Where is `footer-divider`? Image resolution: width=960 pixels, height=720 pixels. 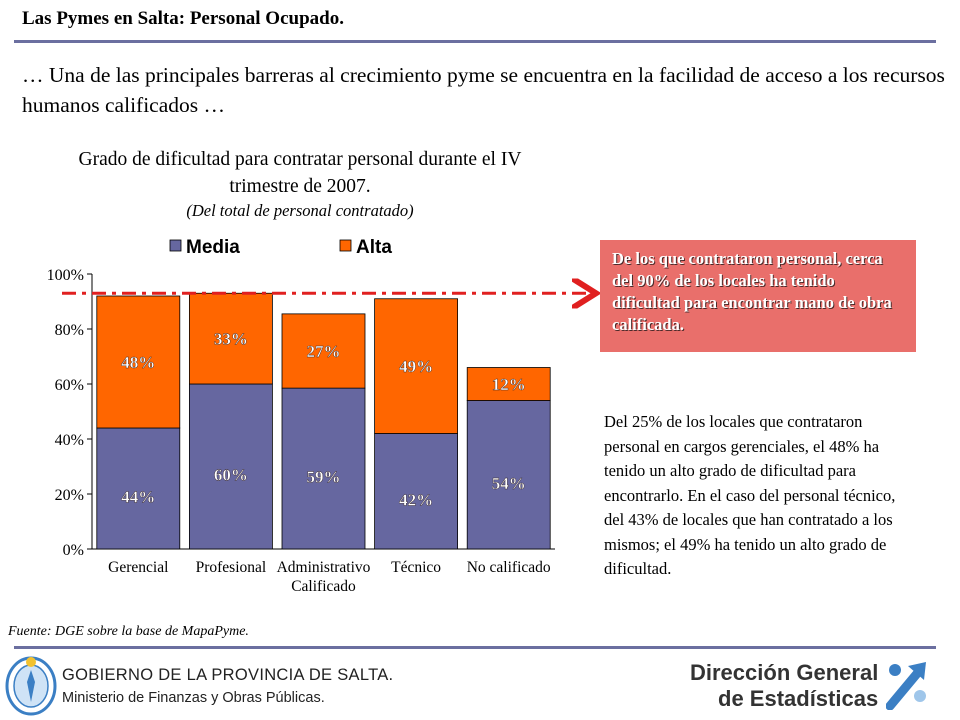
footer-divider is located at coordinates (475, 647).